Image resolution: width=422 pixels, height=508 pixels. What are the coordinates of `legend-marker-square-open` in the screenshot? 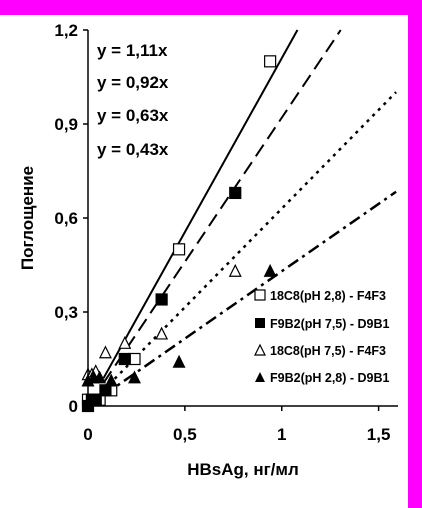 It's located at (260, 295).